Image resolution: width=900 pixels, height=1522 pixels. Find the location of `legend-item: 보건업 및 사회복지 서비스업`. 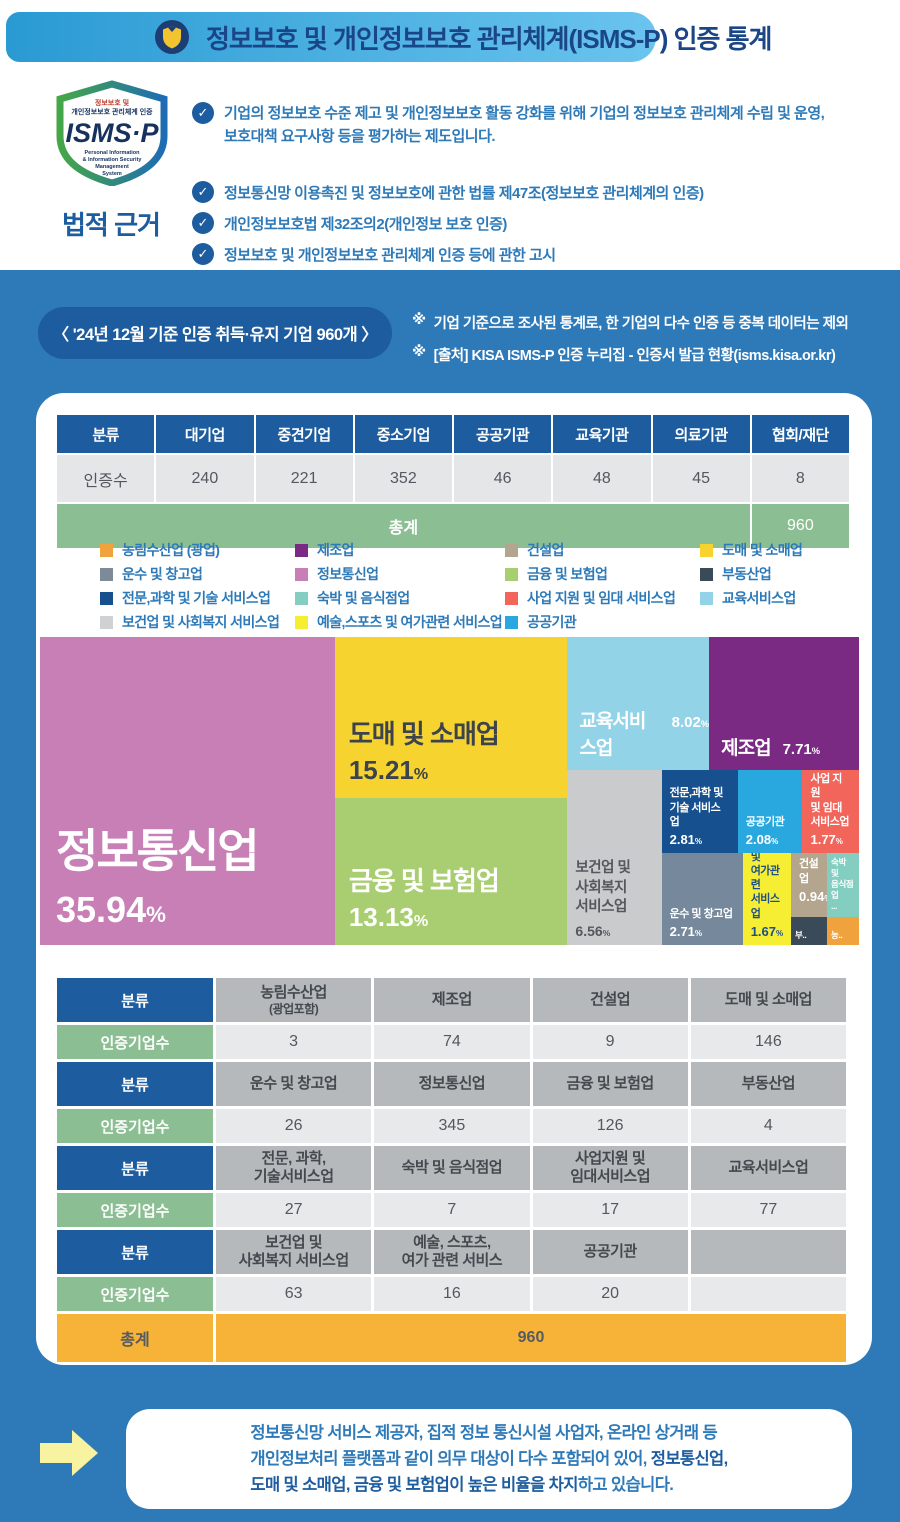

legend-item: 보건업 및 사회복지 서비스업 is located at coordinates (190, 622).